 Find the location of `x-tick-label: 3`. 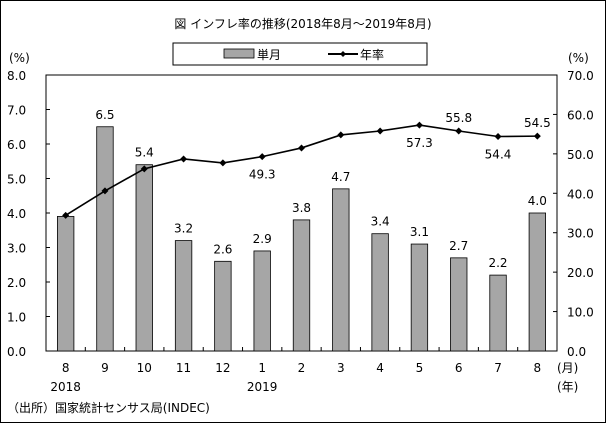

x-tick-label: 3 is located at coordinates (341, 368).